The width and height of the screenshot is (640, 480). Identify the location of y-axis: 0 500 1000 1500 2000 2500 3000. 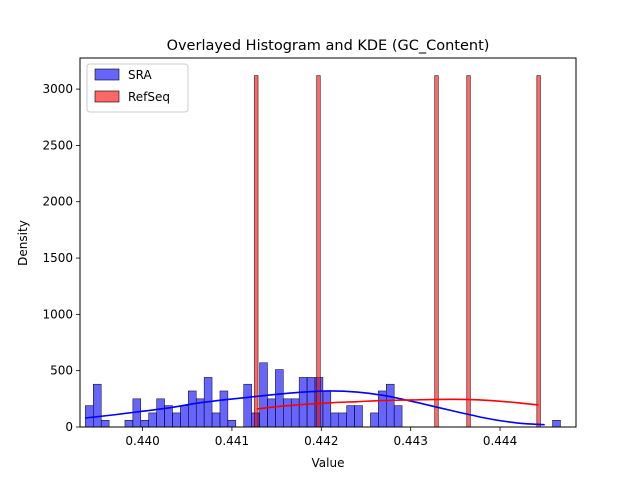
(61, 258).